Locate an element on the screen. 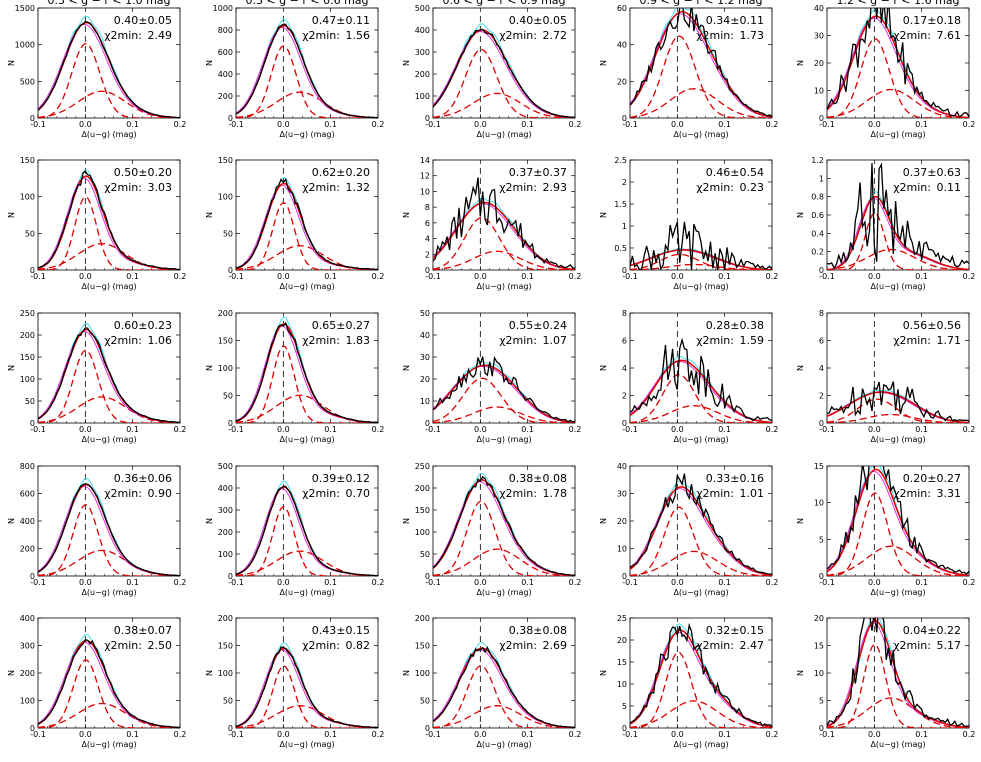  y-tick-label: 100 is located at coordinates (27, 701).